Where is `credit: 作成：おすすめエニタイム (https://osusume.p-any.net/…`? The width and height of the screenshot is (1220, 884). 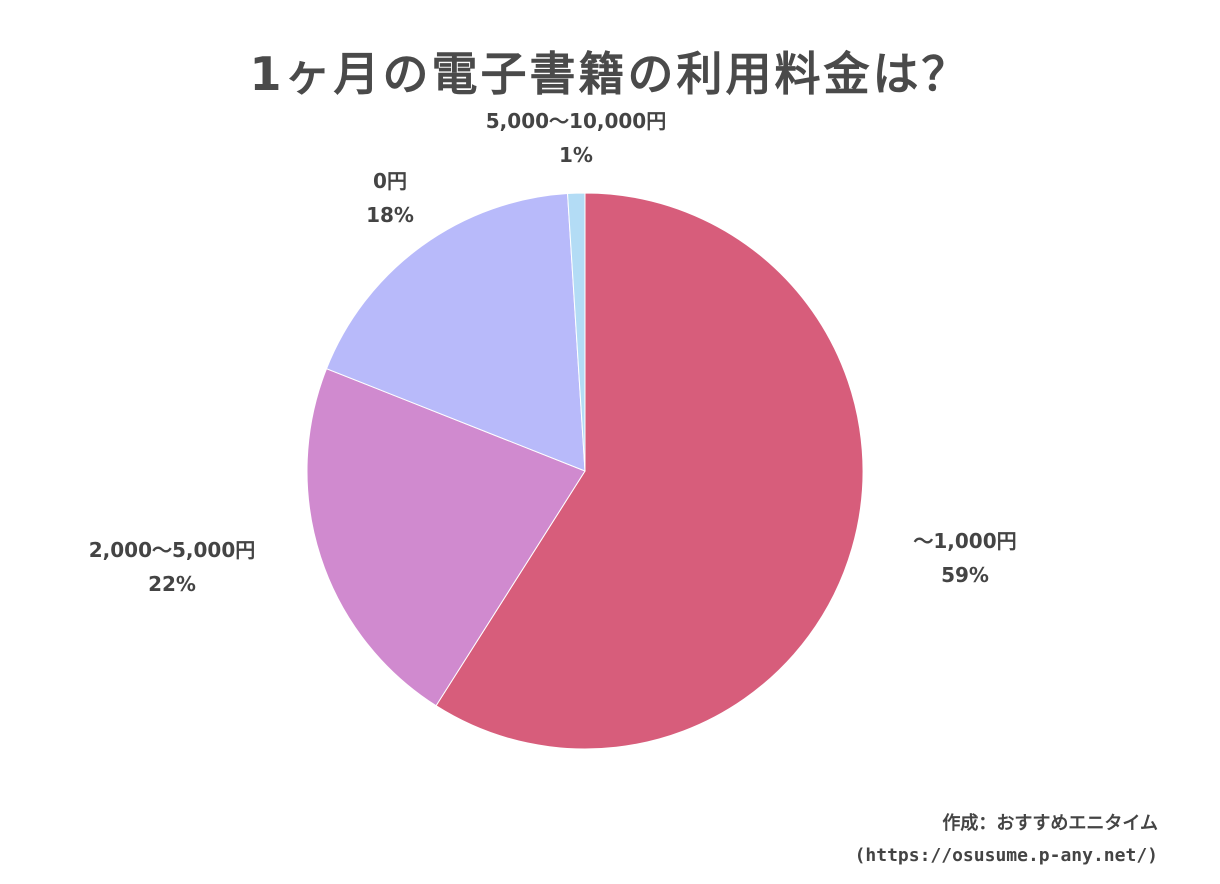 credit: 作成：おすすめエニタイム (https://osusume.p-any.net/… is located at coordinates (1006, 840).